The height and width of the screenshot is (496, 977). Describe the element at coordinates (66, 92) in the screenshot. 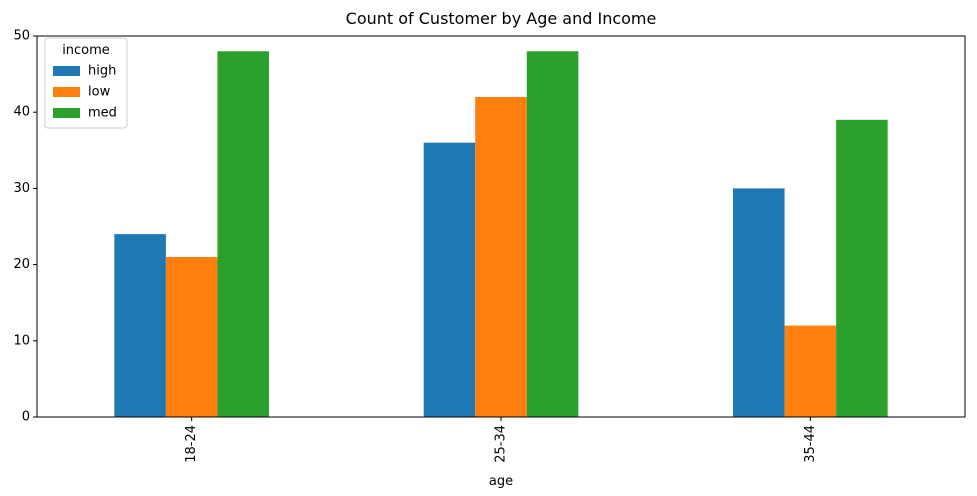

I see `legend-swatch-low` at that location.